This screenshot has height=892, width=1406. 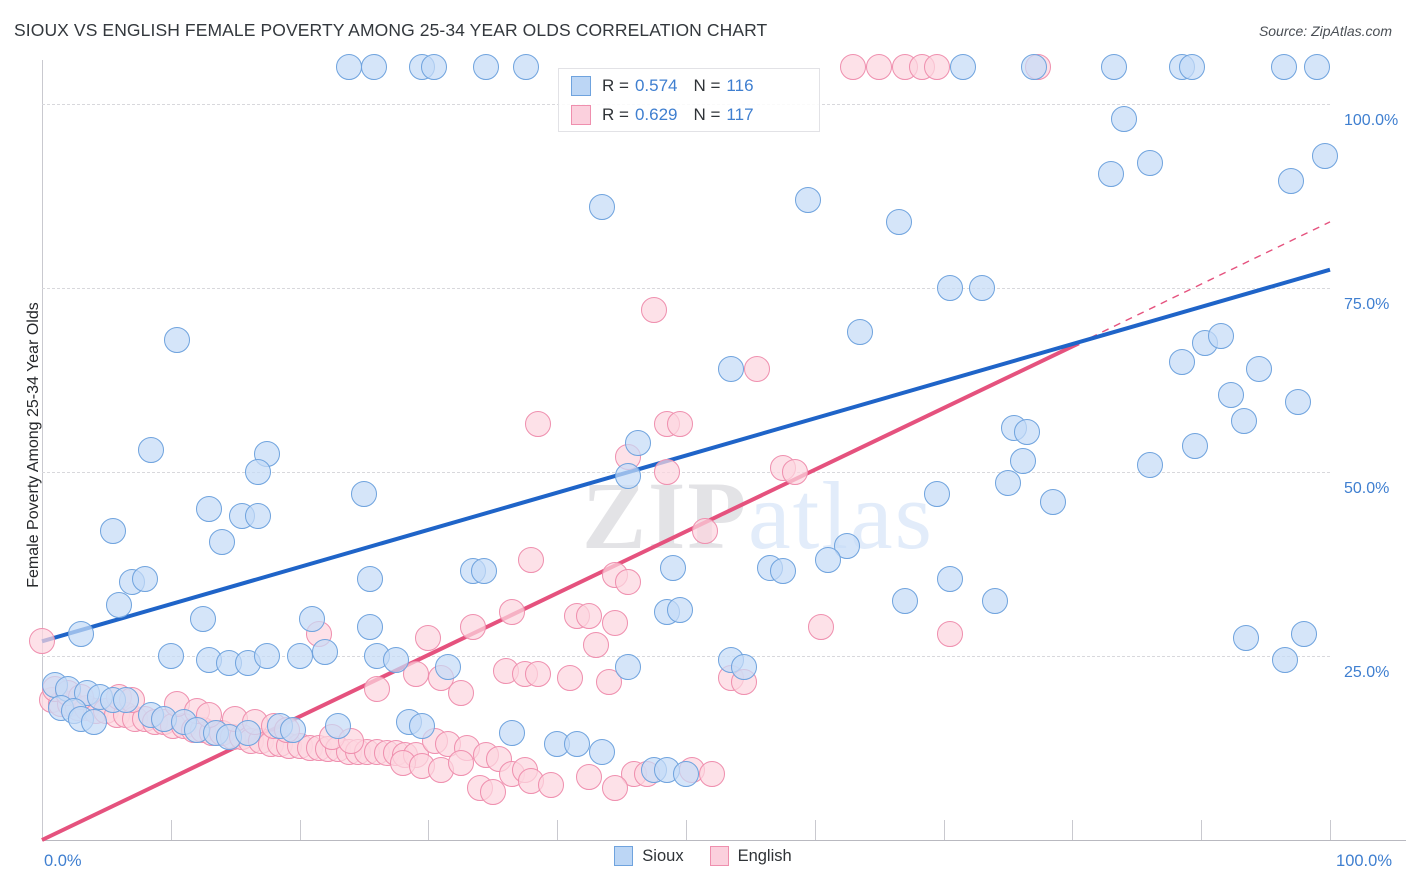 I want to click on y-axis-title: Female Poverty Among 25-34 Year Olds, so click(x=33, y=445).